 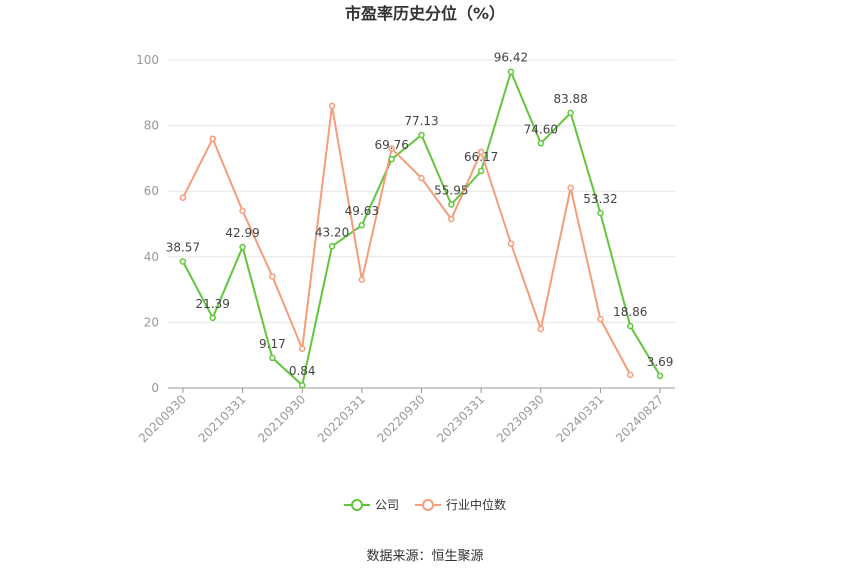 What do you see at coordinates (242, 233) in the screenshot?
I see `data-label: 42.99` at bounding box center [242, 233].